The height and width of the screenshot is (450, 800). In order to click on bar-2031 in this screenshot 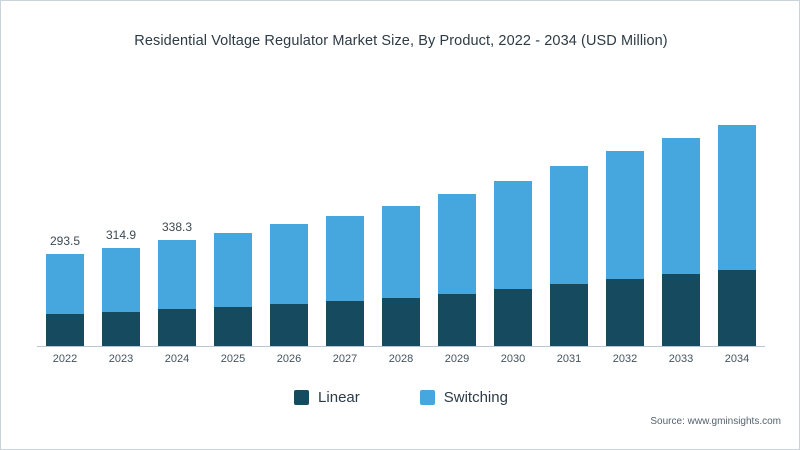, I will do `click(569, 256)`.